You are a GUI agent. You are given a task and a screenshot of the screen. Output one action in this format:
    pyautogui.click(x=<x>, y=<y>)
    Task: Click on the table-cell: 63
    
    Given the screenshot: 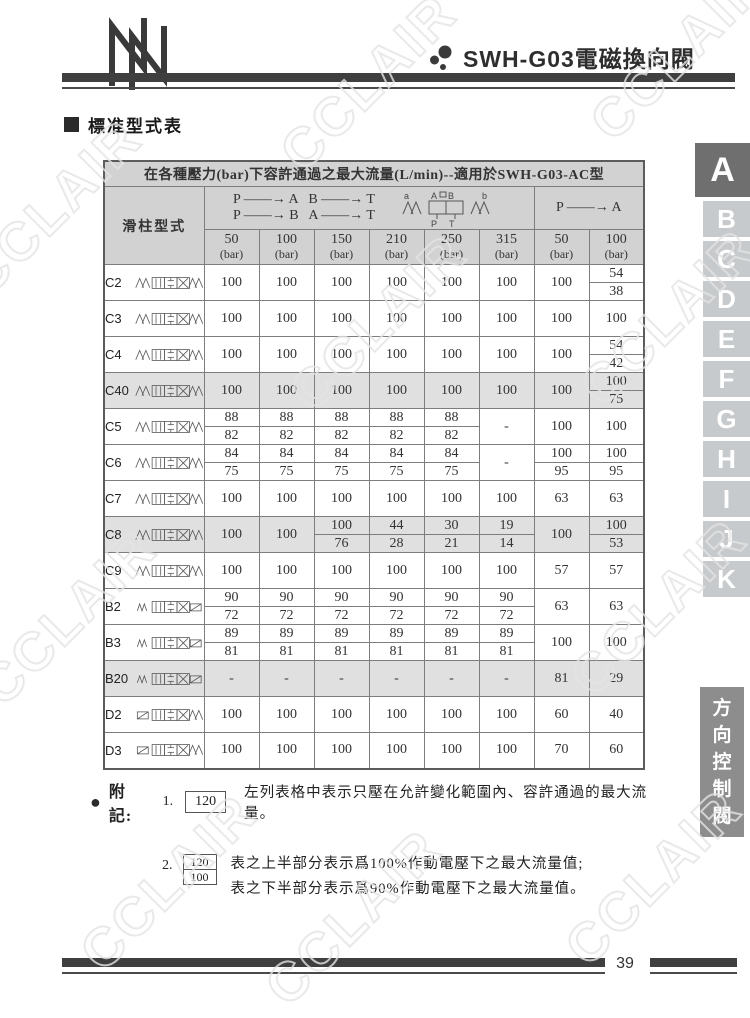 What is the action you would take?
    pyautogui.click(x=561, y=606)
    